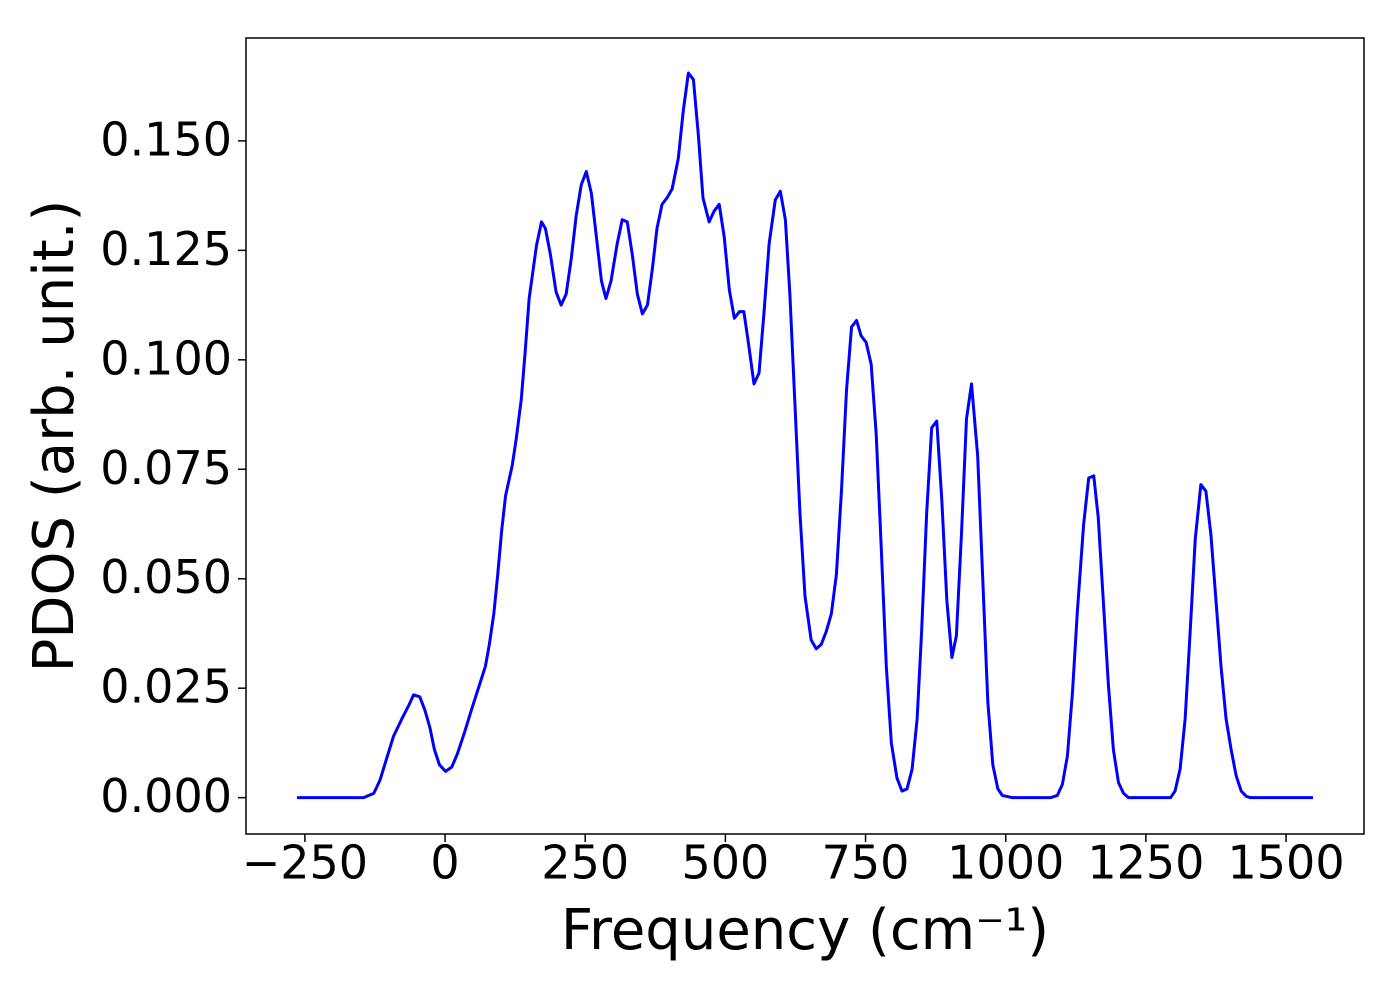  I want to click on x-tick-label: 750, so click(866, 863).